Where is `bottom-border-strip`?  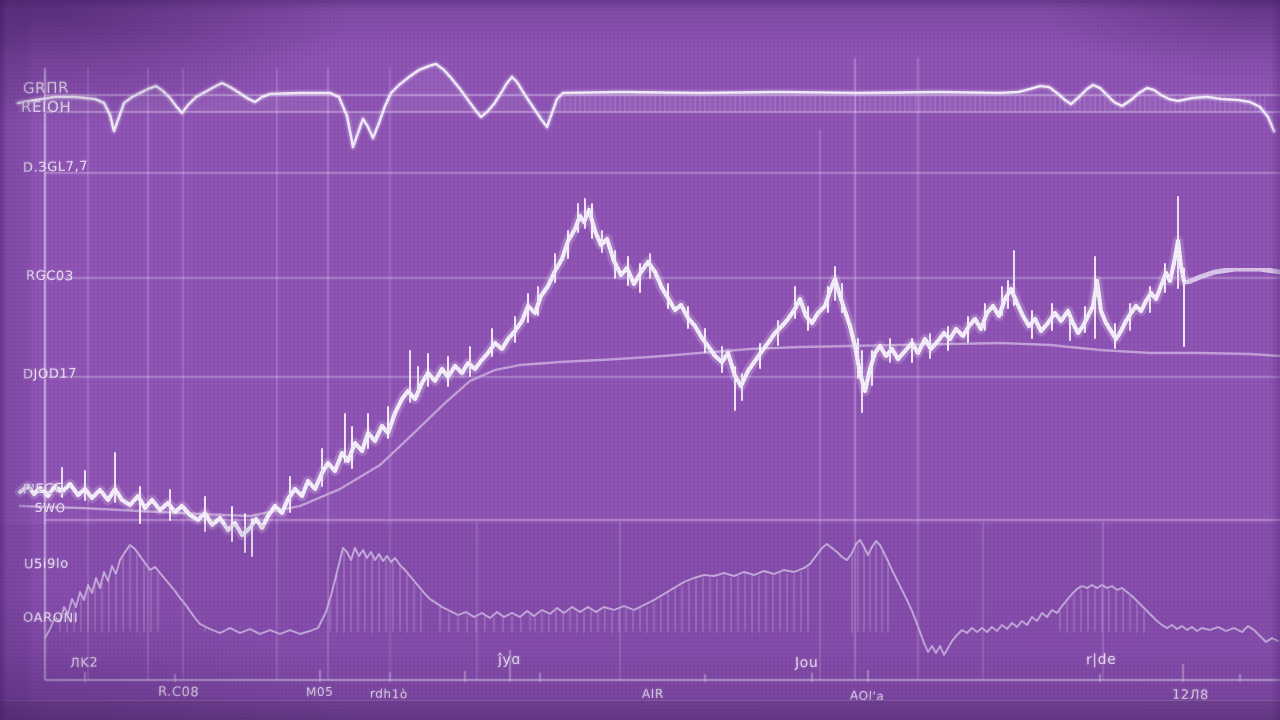
bottom-border-strip is located at coordinates (640, 710).